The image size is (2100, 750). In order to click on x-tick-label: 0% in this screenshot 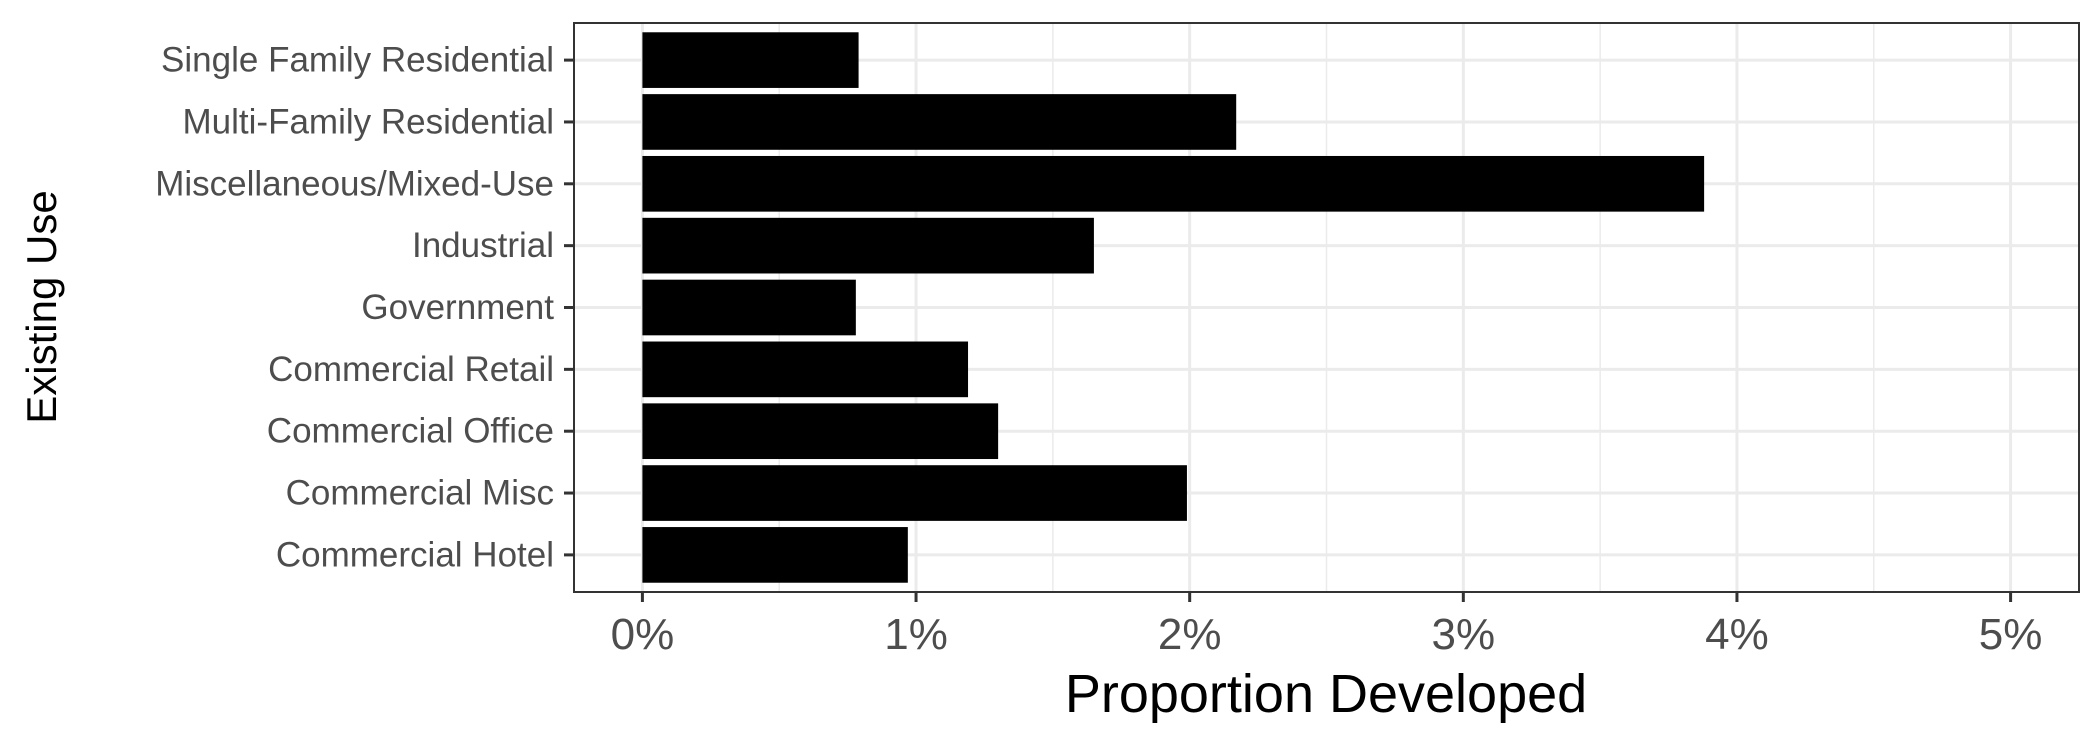, I will do `click(643, 634)`.